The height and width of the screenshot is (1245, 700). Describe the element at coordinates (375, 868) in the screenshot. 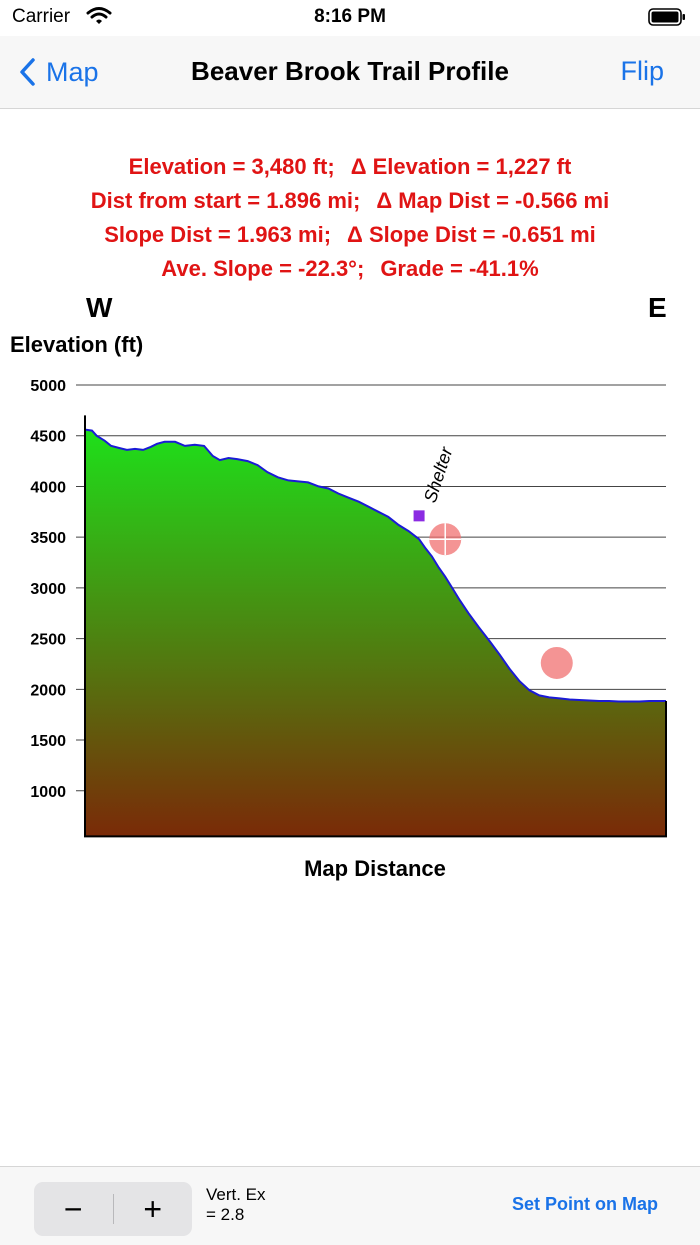

I see `x-axis-title: Map Distance` at that location.